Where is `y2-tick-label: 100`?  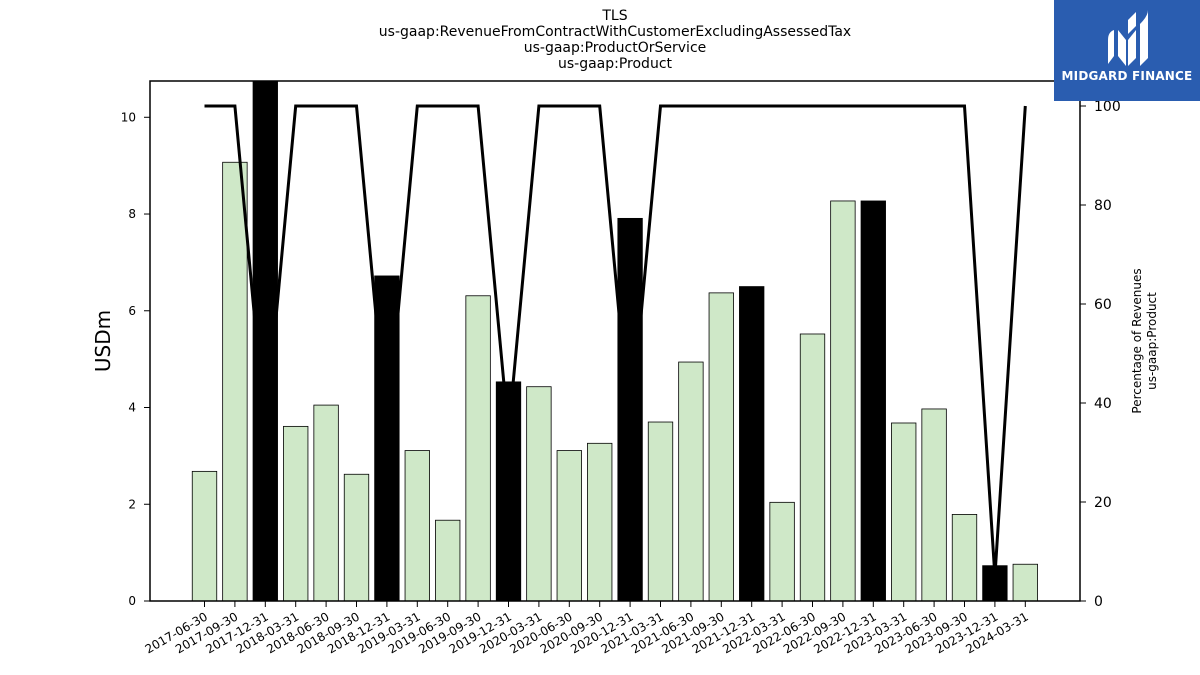
y2-tick-label: 100 is located at coordinates (1107, 107).